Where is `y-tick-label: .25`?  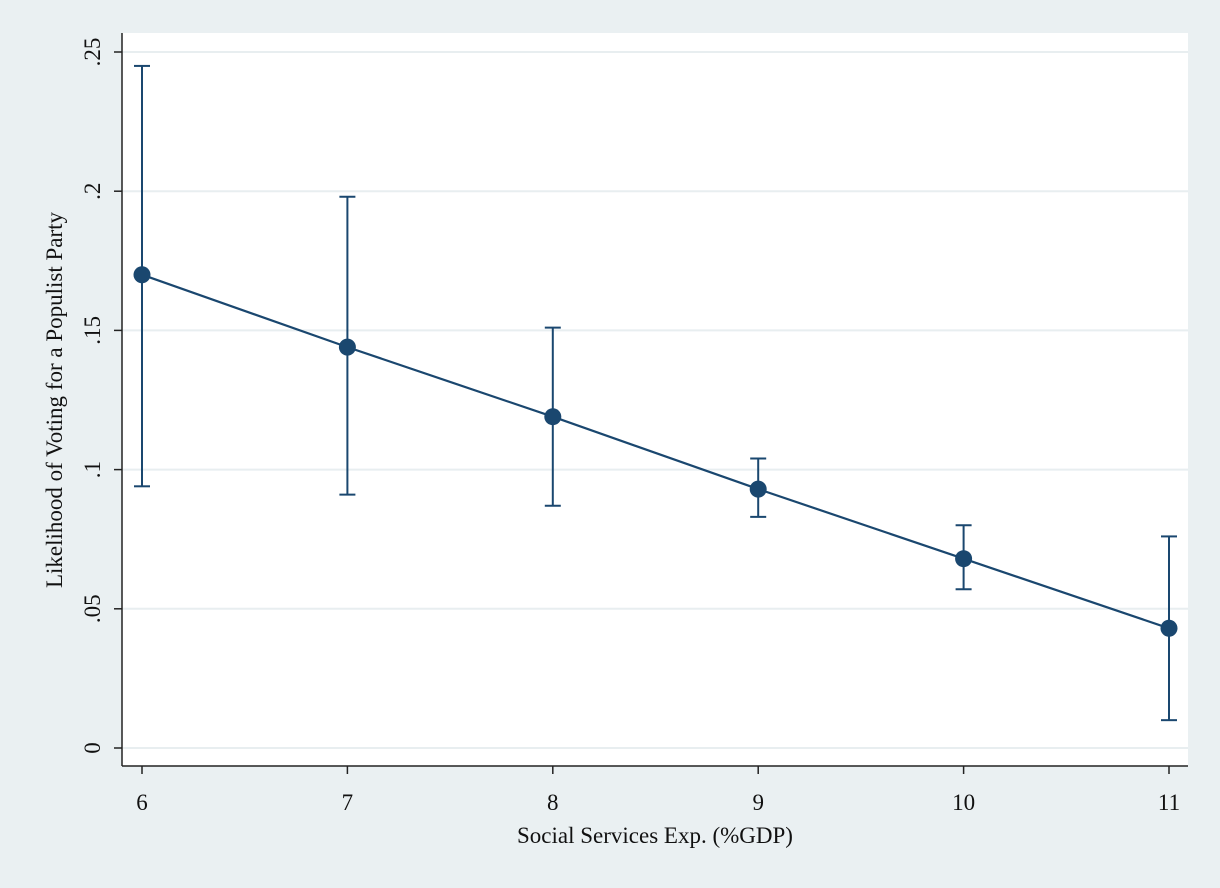
y-tick-label: .25 is located at coordinates (92, 52).